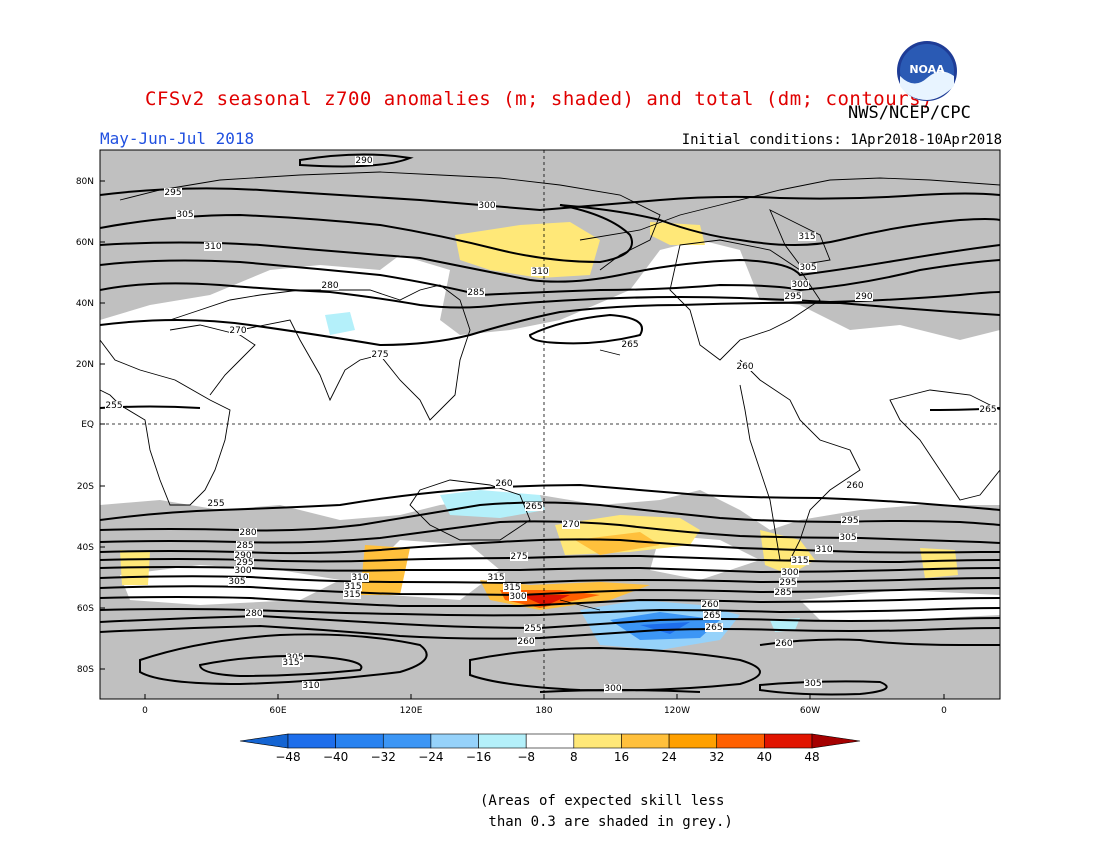 This screenshot has width=1100, height=850. What do you see at coordinates (621, 757) in the screenshot?
I see `colorbar-tick-label: 16` at bounding box center [621, 757].